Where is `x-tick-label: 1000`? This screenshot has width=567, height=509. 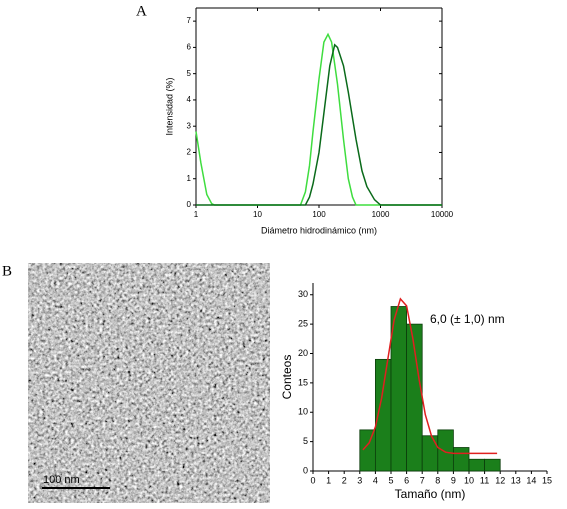
x-tick-label: 1000 is located at coordinates (381, 214).